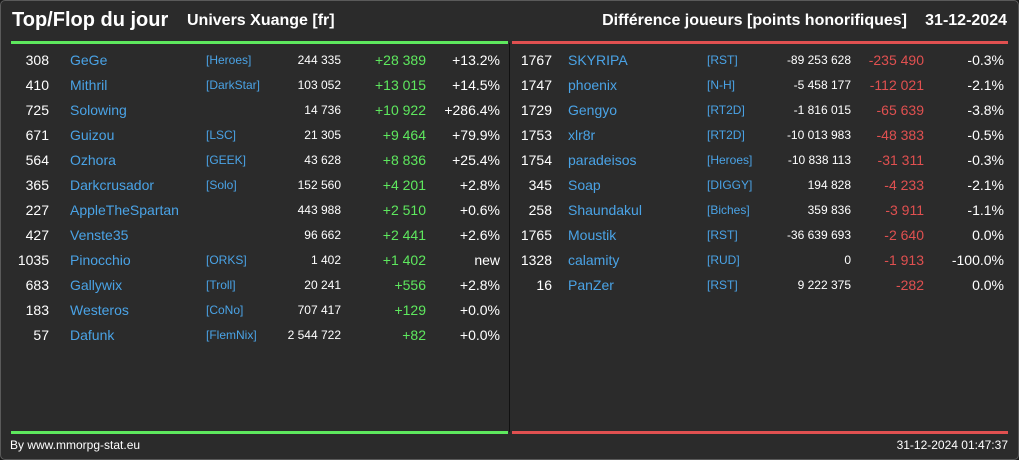 The image size is (1019, 460). I want to click on top-row: 1035 Pinocchio [ORKS] 1 402 +1 402 new, so click(255, 260).